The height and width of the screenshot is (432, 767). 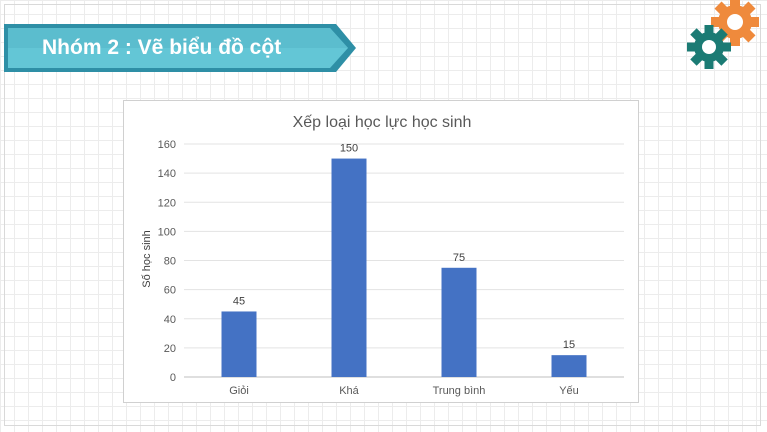 What do you see at coordinates (167, 145) in the screenshot?
I see `y-tick-label: 160` at bounding box center [167, 145].